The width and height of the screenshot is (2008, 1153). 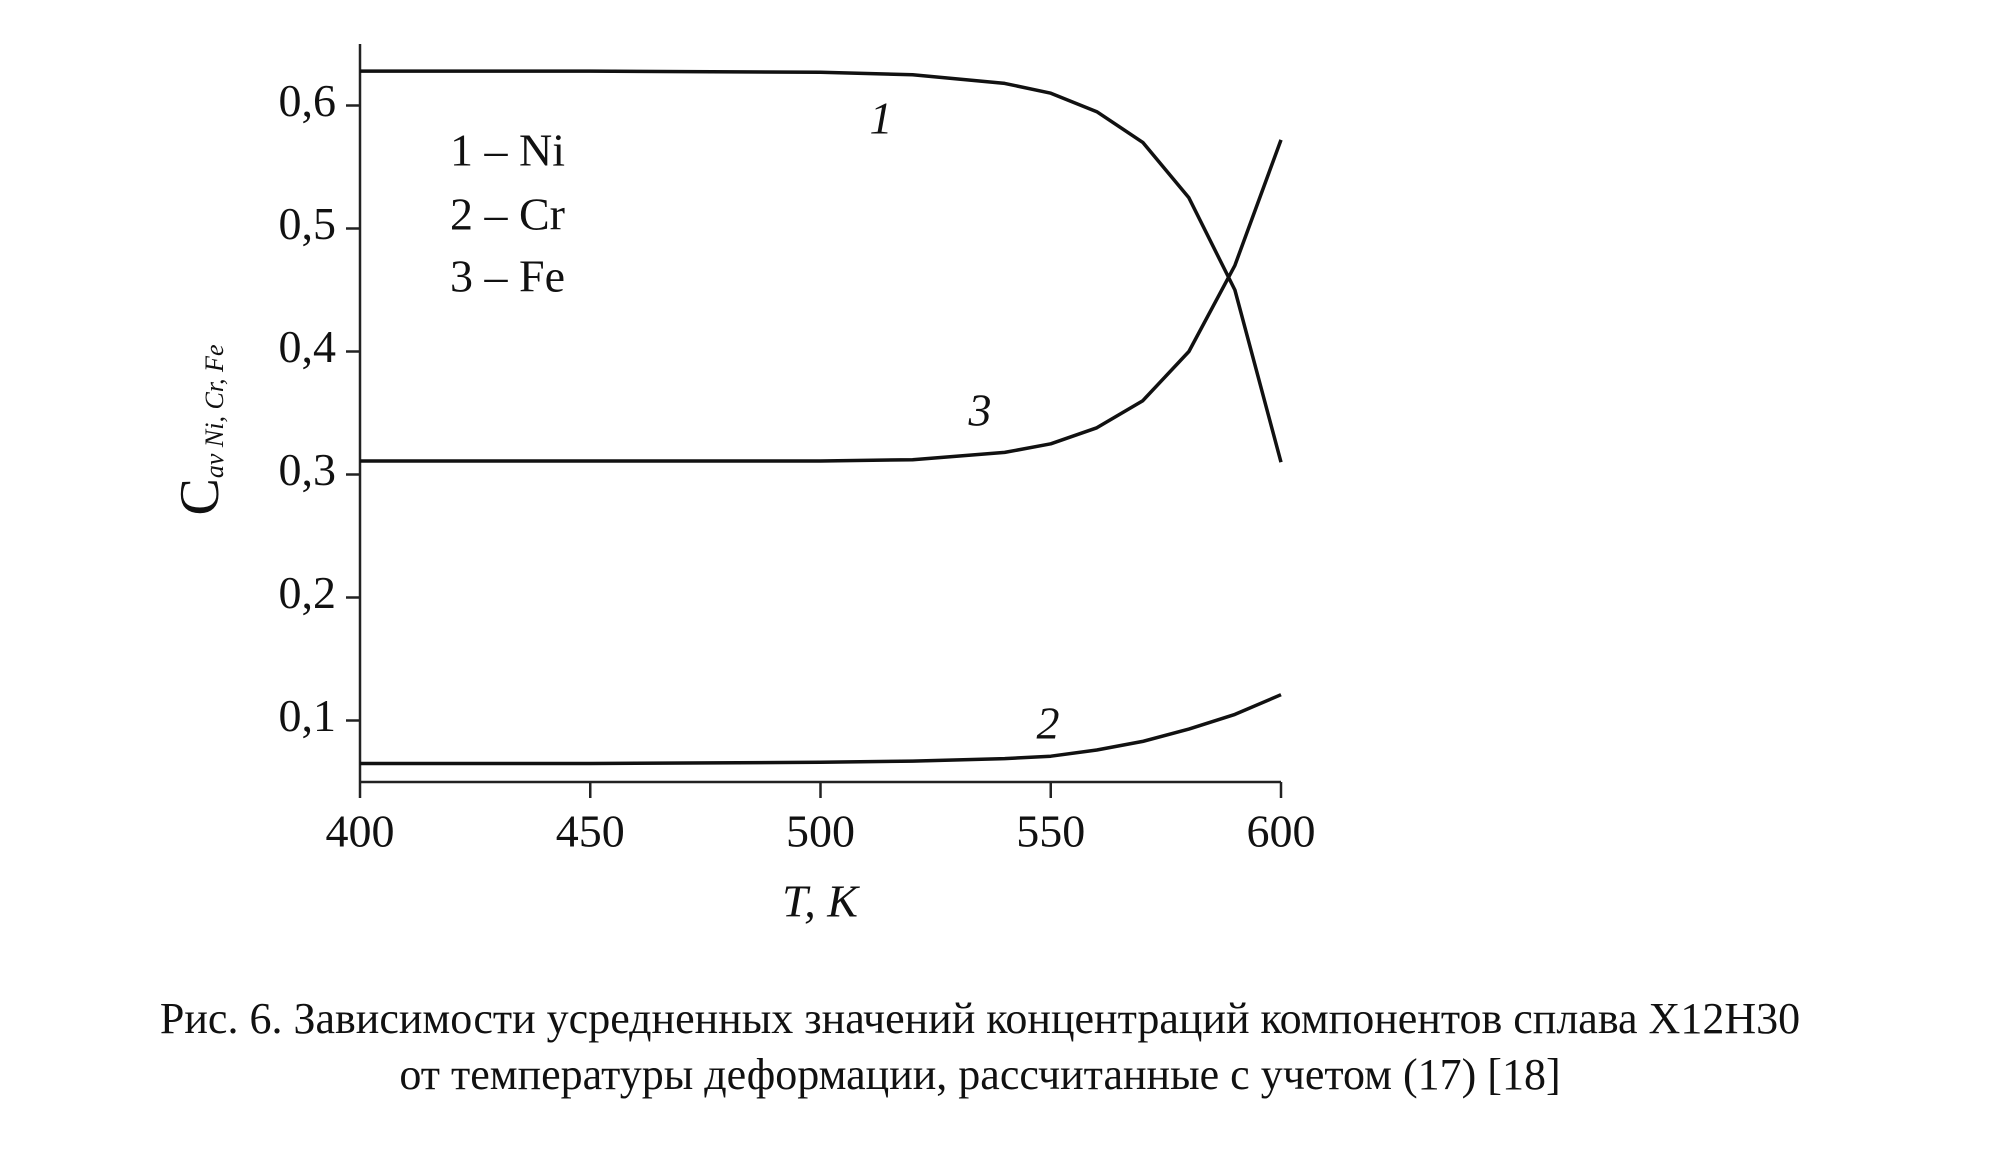 What do you see at coordinates (308, 469) in the screenshot?
I see `y-tick-label: 0,3` at bounding box center [308, 469].